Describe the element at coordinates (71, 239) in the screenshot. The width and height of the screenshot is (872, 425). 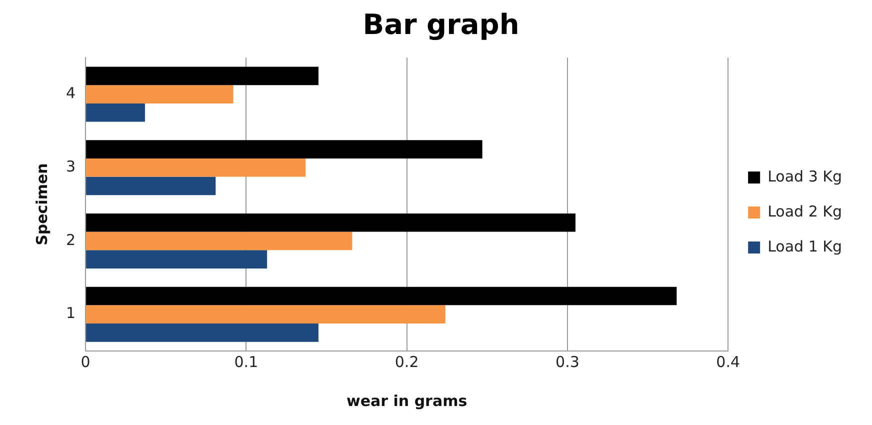
I see `y-tick-label: 2` at that location.